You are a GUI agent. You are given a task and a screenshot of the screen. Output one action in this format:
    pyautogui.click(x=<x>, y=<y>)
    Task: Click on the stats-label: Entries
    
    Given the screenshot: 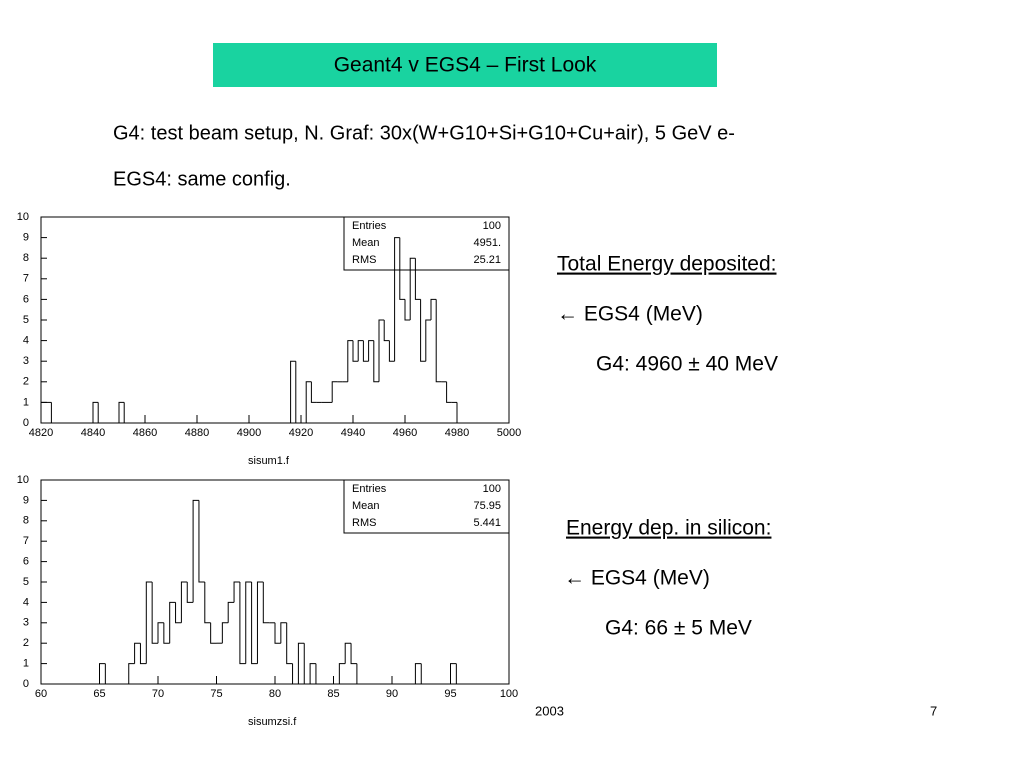 What is the action you would take?
    pyautogui.click(x=369, y=489)
    